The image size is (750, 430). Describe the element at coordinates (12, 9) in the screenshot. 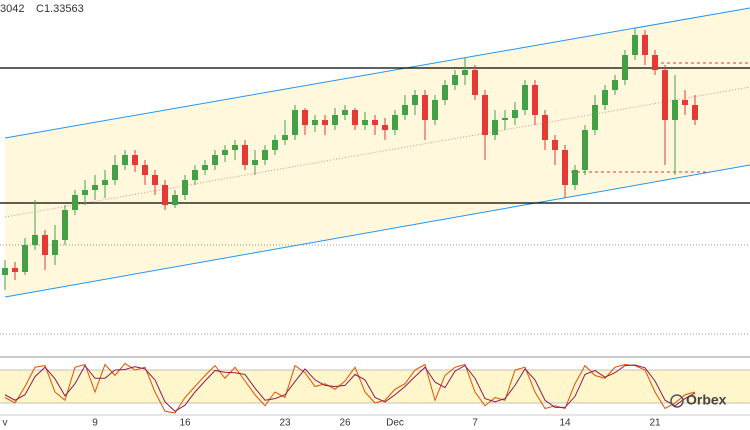

I see `header-text: 3042` at that location.